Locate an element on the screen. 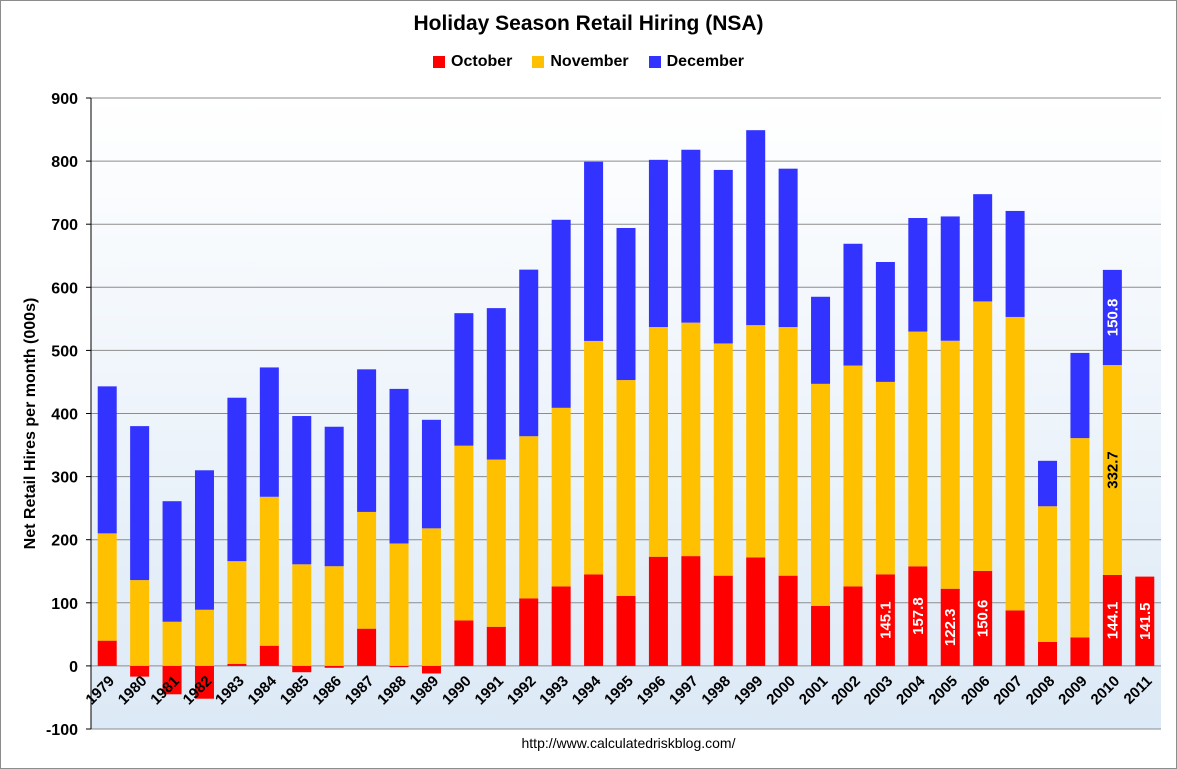 Image resolution: width=1177 pixels, height=769 pixels. legend-item-november: November is located at coordinates (580, 62).